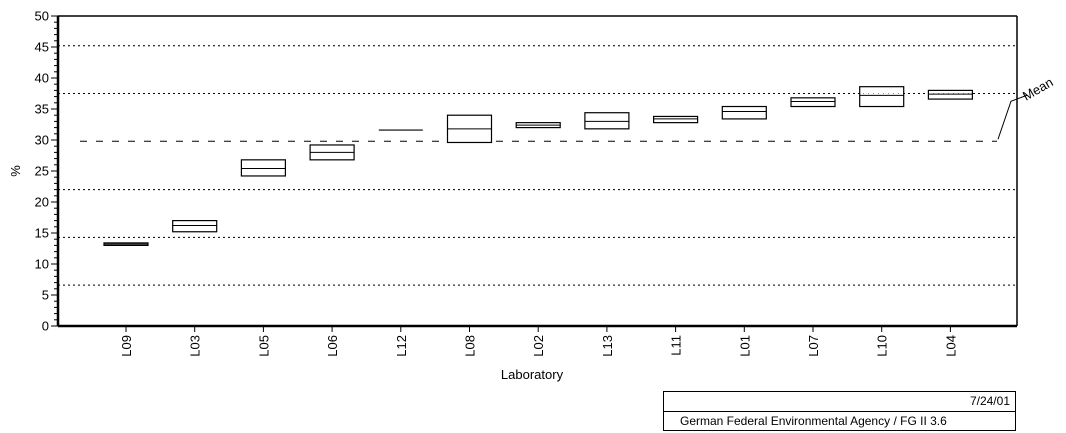 The image size is (1066, 433). I want to click on y-tick-label: 5, so click(45, 295).